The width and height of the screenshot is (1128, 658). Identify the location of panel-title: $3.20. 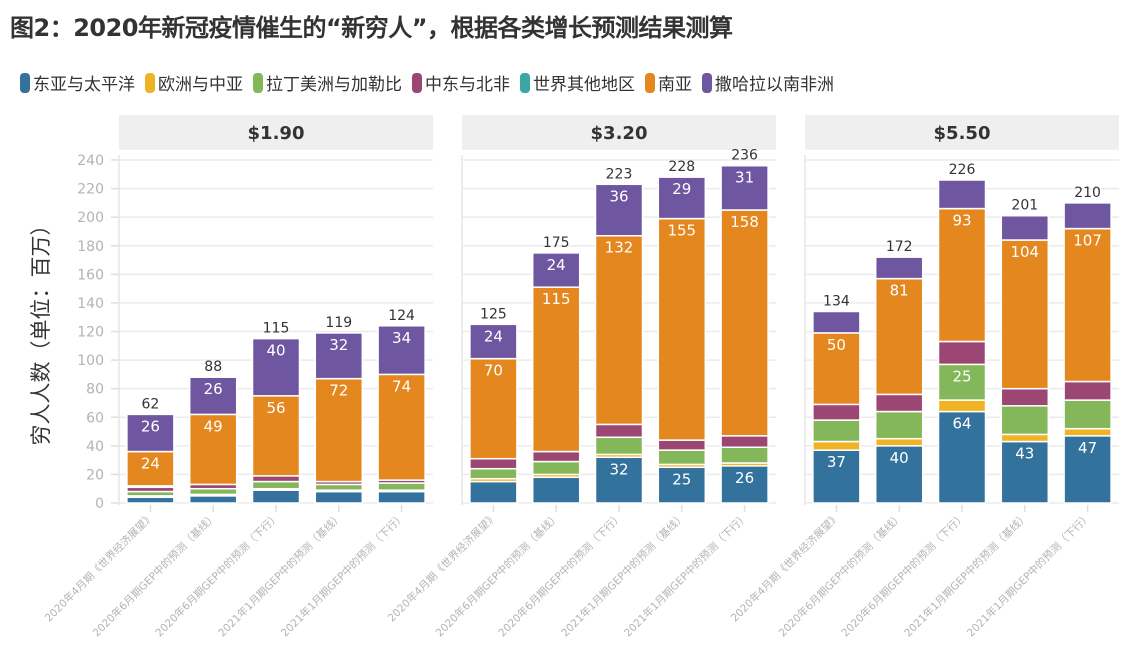
(619, 133).